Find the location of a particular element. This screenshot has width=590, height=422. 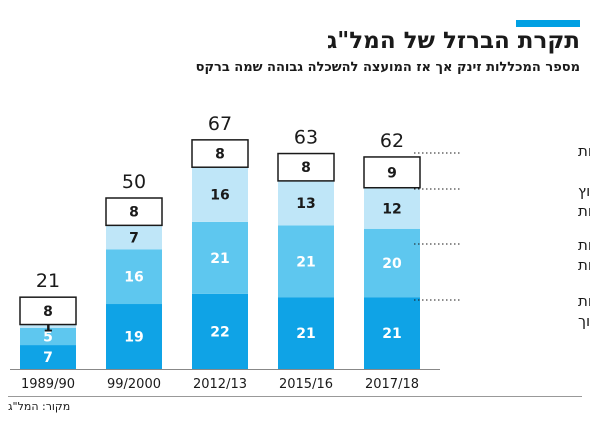

category-label: 2017/18 is located at coordinates (392, 384).